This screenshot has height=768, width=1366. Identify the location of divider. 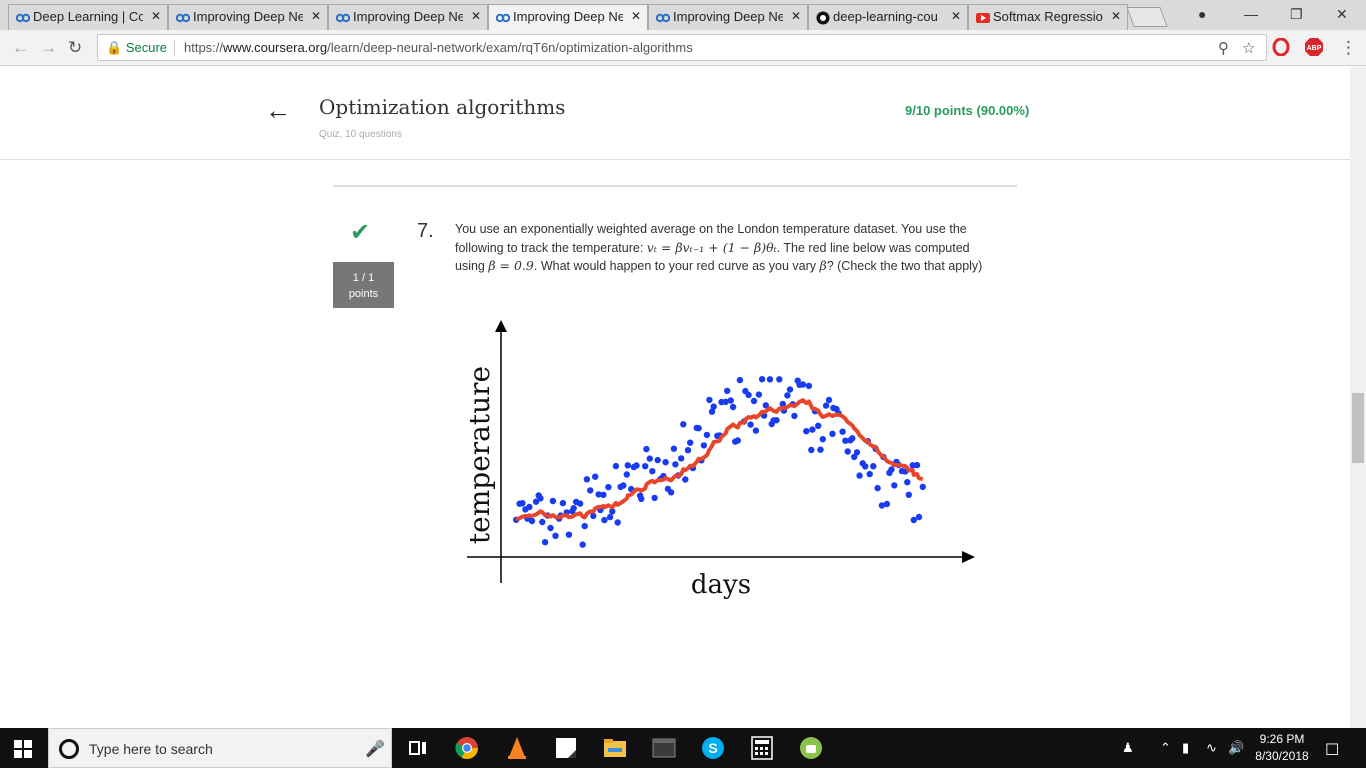
(174, 48).